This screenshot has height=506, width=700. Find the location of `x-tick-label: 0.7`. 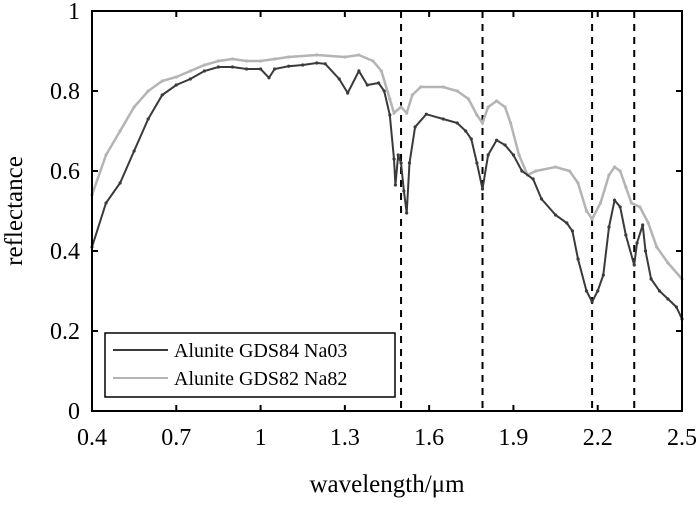

x-tick-label: 0.7 is located at coordinates (176, 438).